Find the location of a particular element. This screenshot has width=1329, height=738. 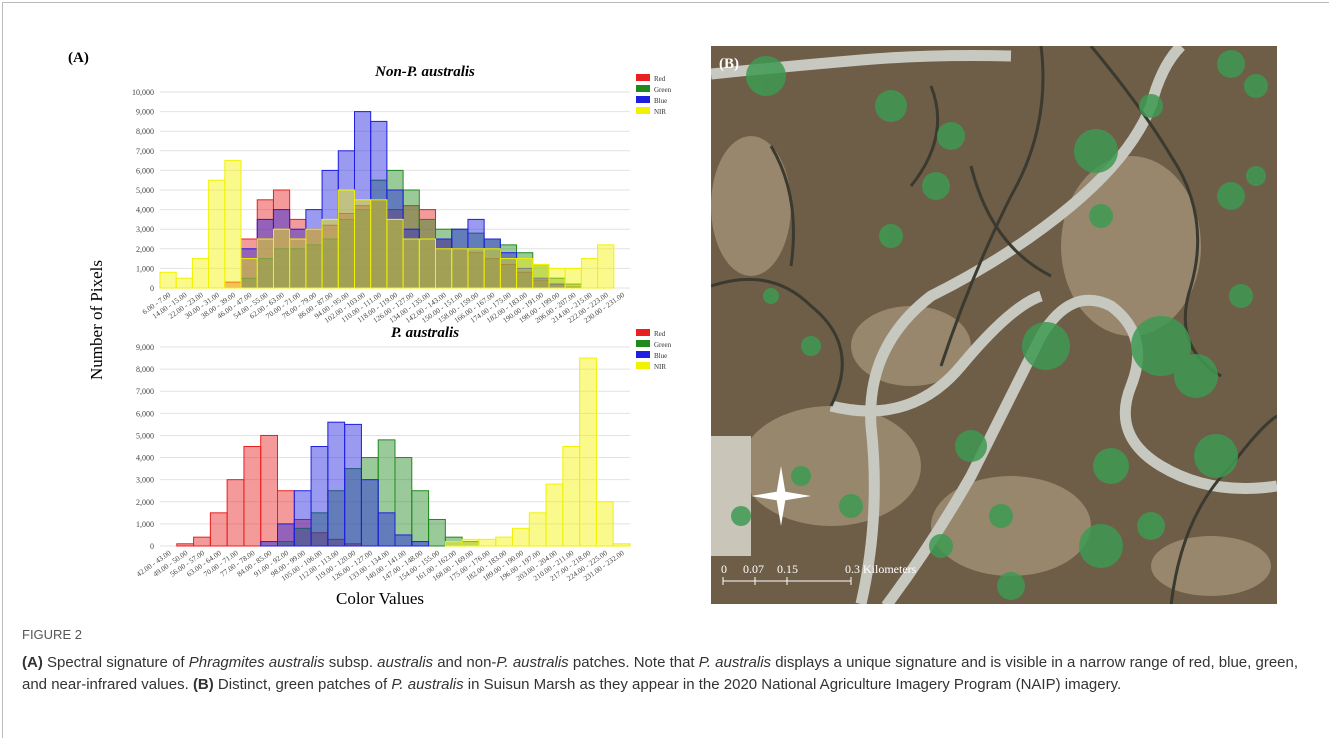

caption-part: (A) is located at coordinates (32, 662).